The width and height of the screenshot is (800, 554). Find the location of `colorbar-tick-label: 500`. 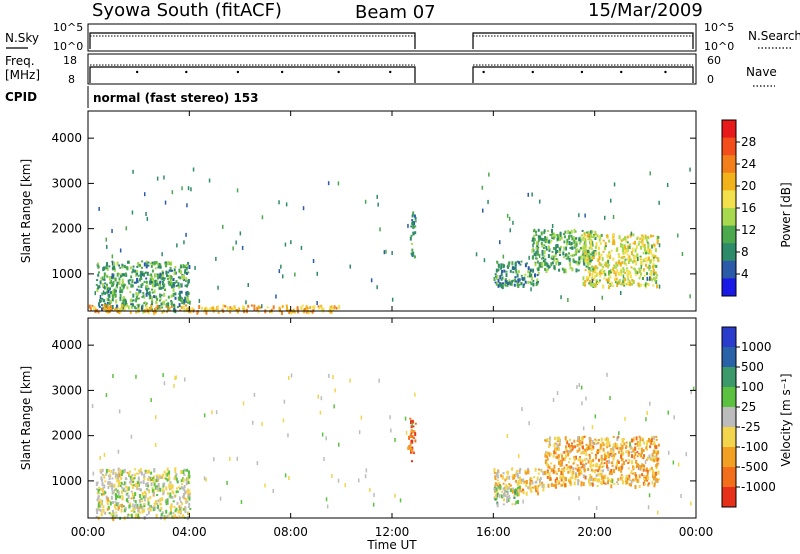

colorbar-tick-label: 500 is located at coordinates (752, 367).